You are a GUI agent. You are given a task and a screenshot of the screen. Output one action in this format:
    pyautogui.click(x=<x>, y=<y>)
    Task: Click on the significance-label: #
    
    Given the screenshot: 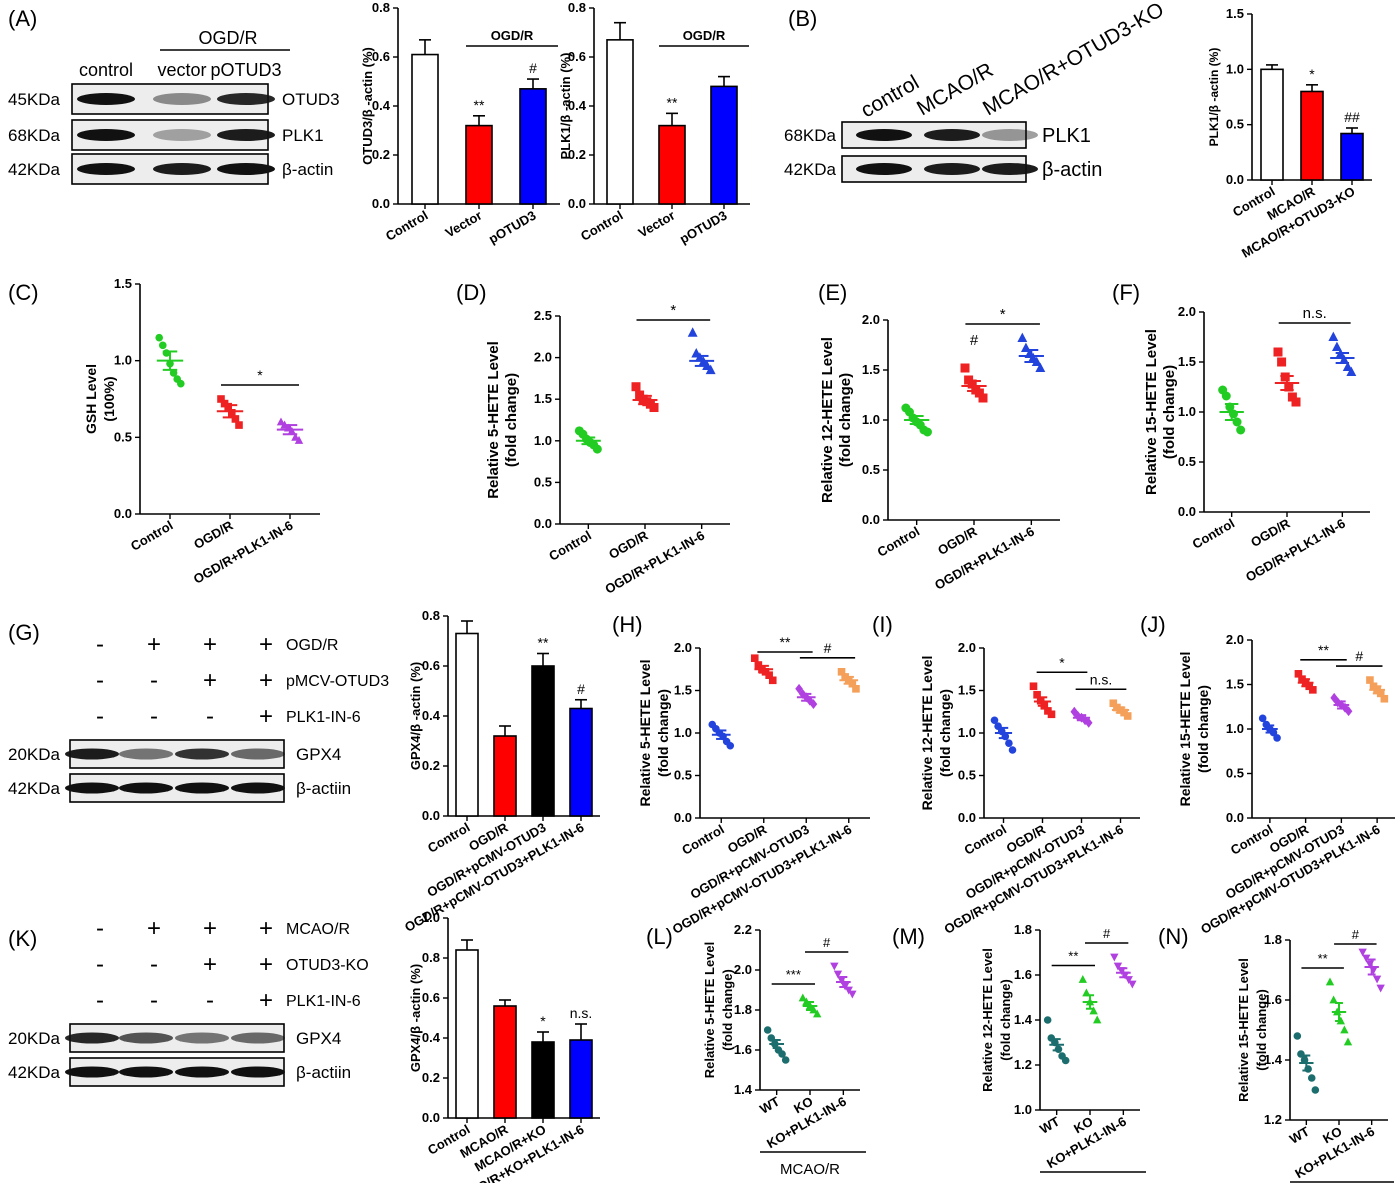 What is the action you would take?
    pyautogui.click(x=828, y=648)
    